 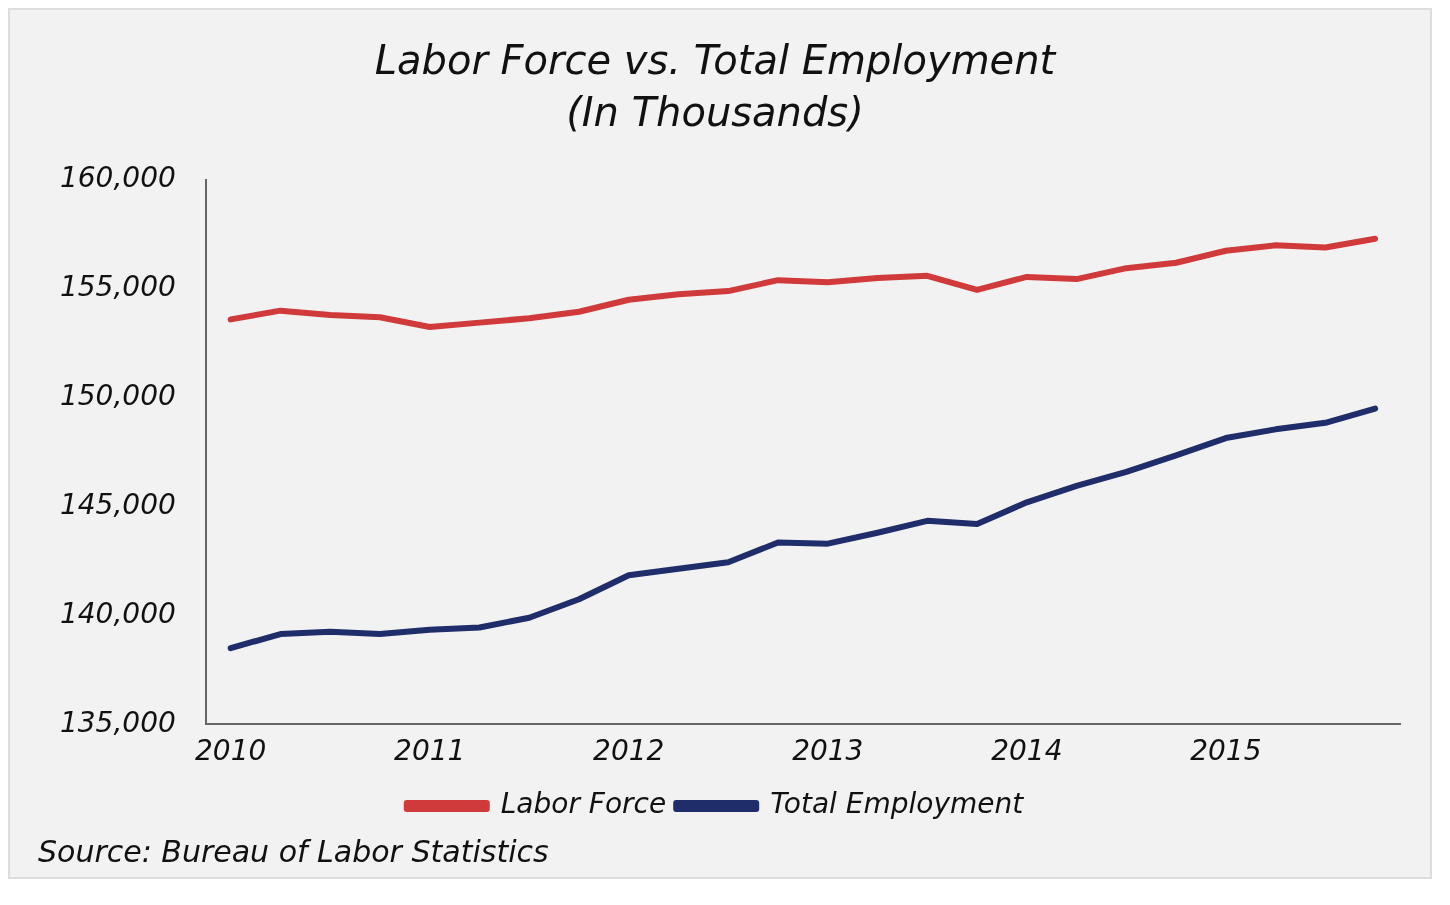 What do you see at coordinates (715, 60) in the screenshot?
I see `chart-title: Labor Force vs. Total Employment` at bounding box center [715, 60].